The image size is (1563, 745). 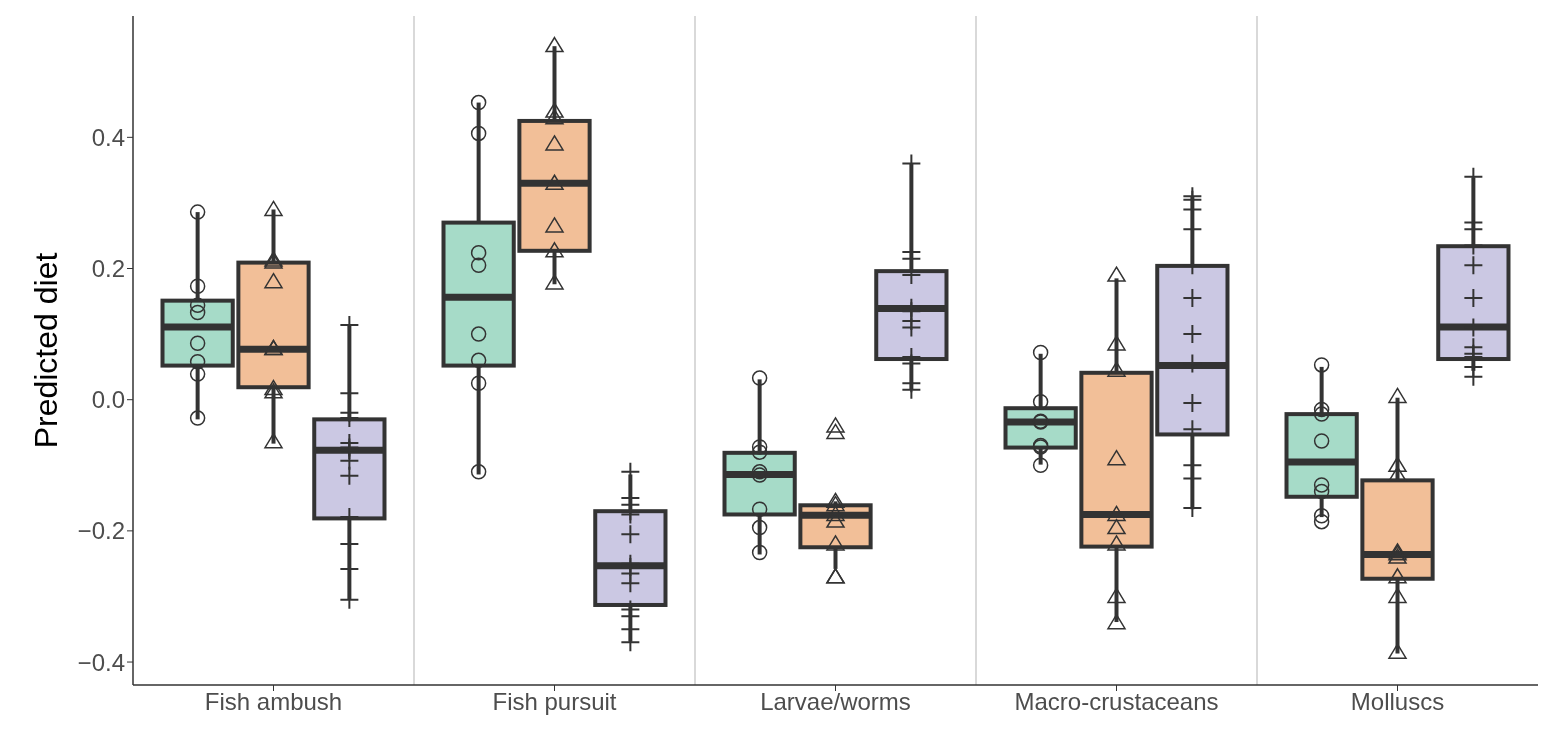 What do you see at coordinates (101, 662) in the screenshot?
I see `y-tick-label: −0.4` at bounding box center [101, 662].